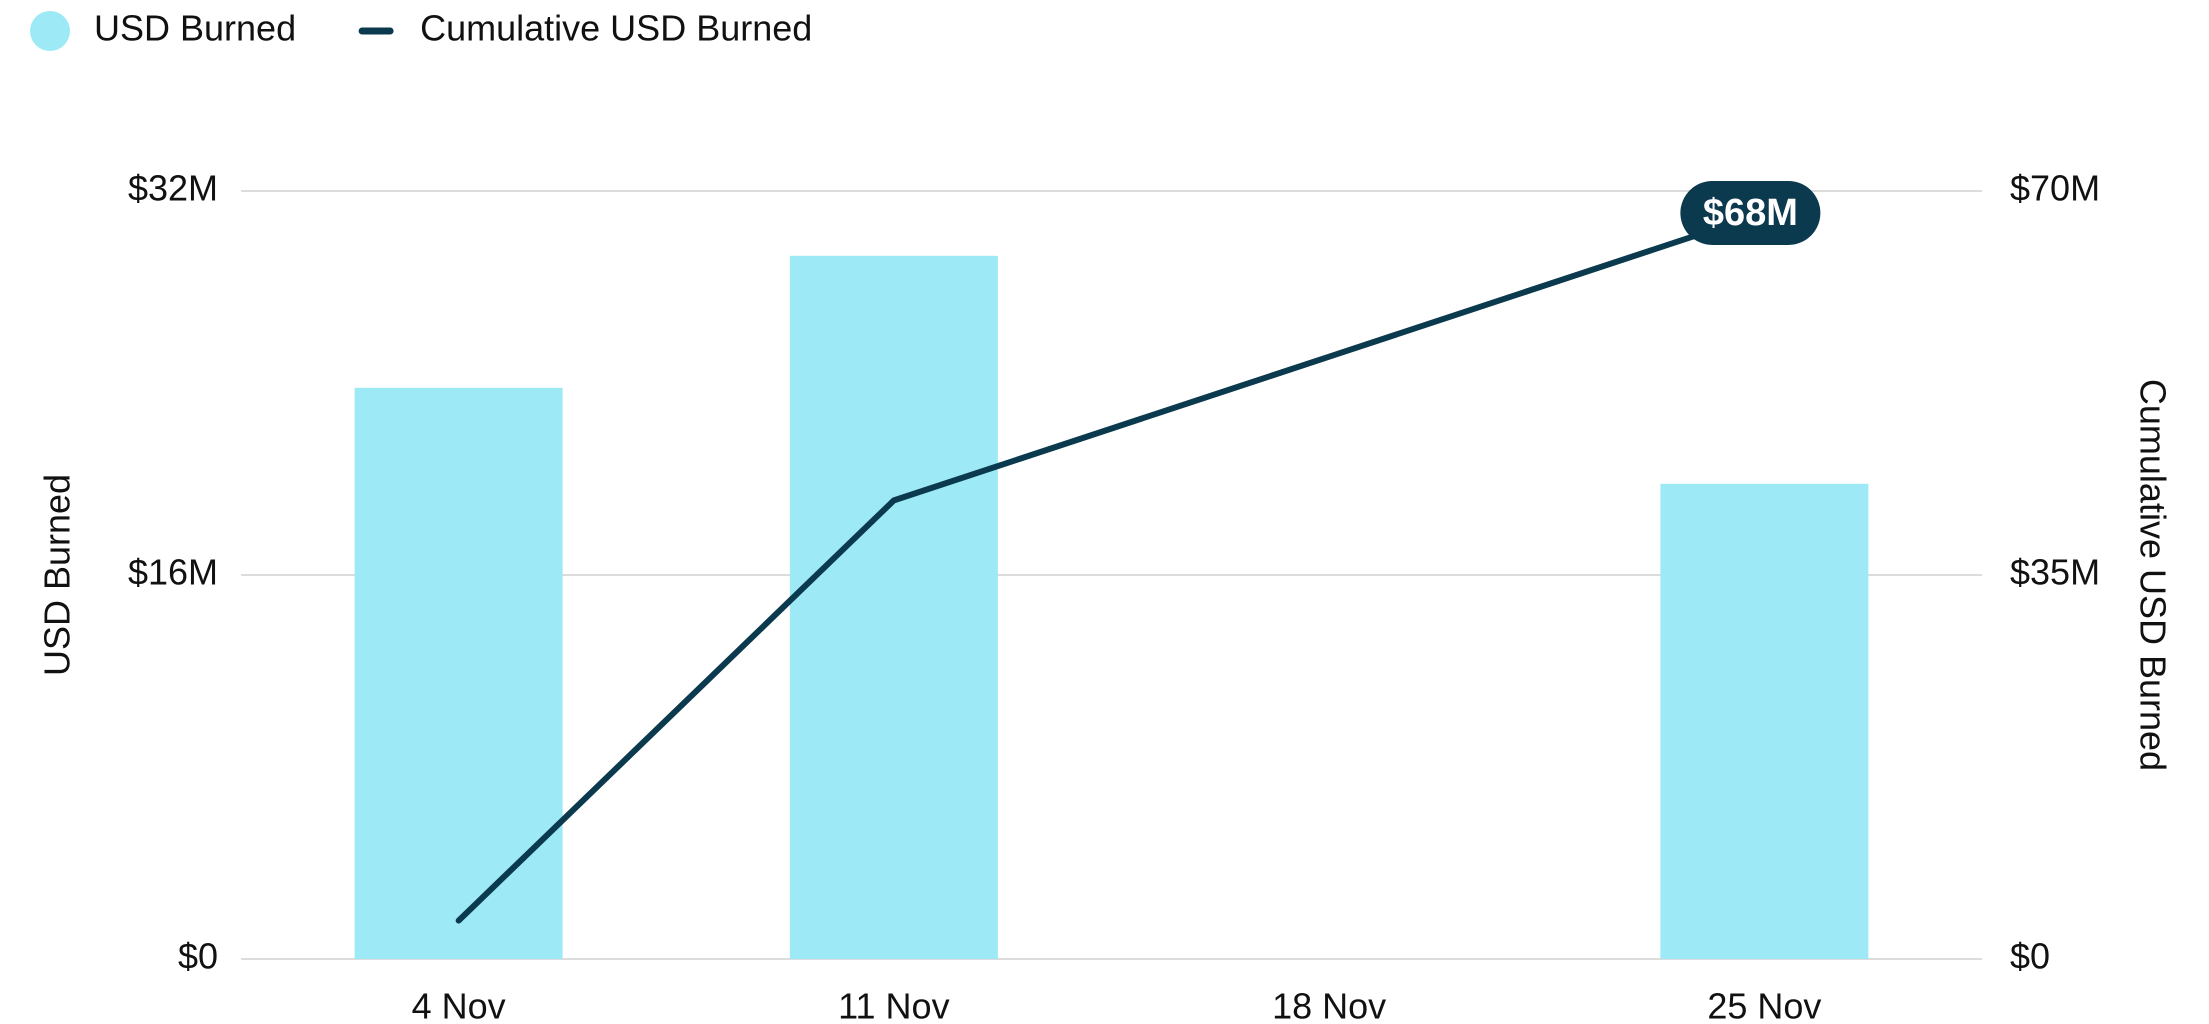 The height and width of the screenshot is (1024, 2209). Describe the element at coordinates (1329, 1005) in the screenshot. I see `x-tick-label: 18 Nov` at that location.